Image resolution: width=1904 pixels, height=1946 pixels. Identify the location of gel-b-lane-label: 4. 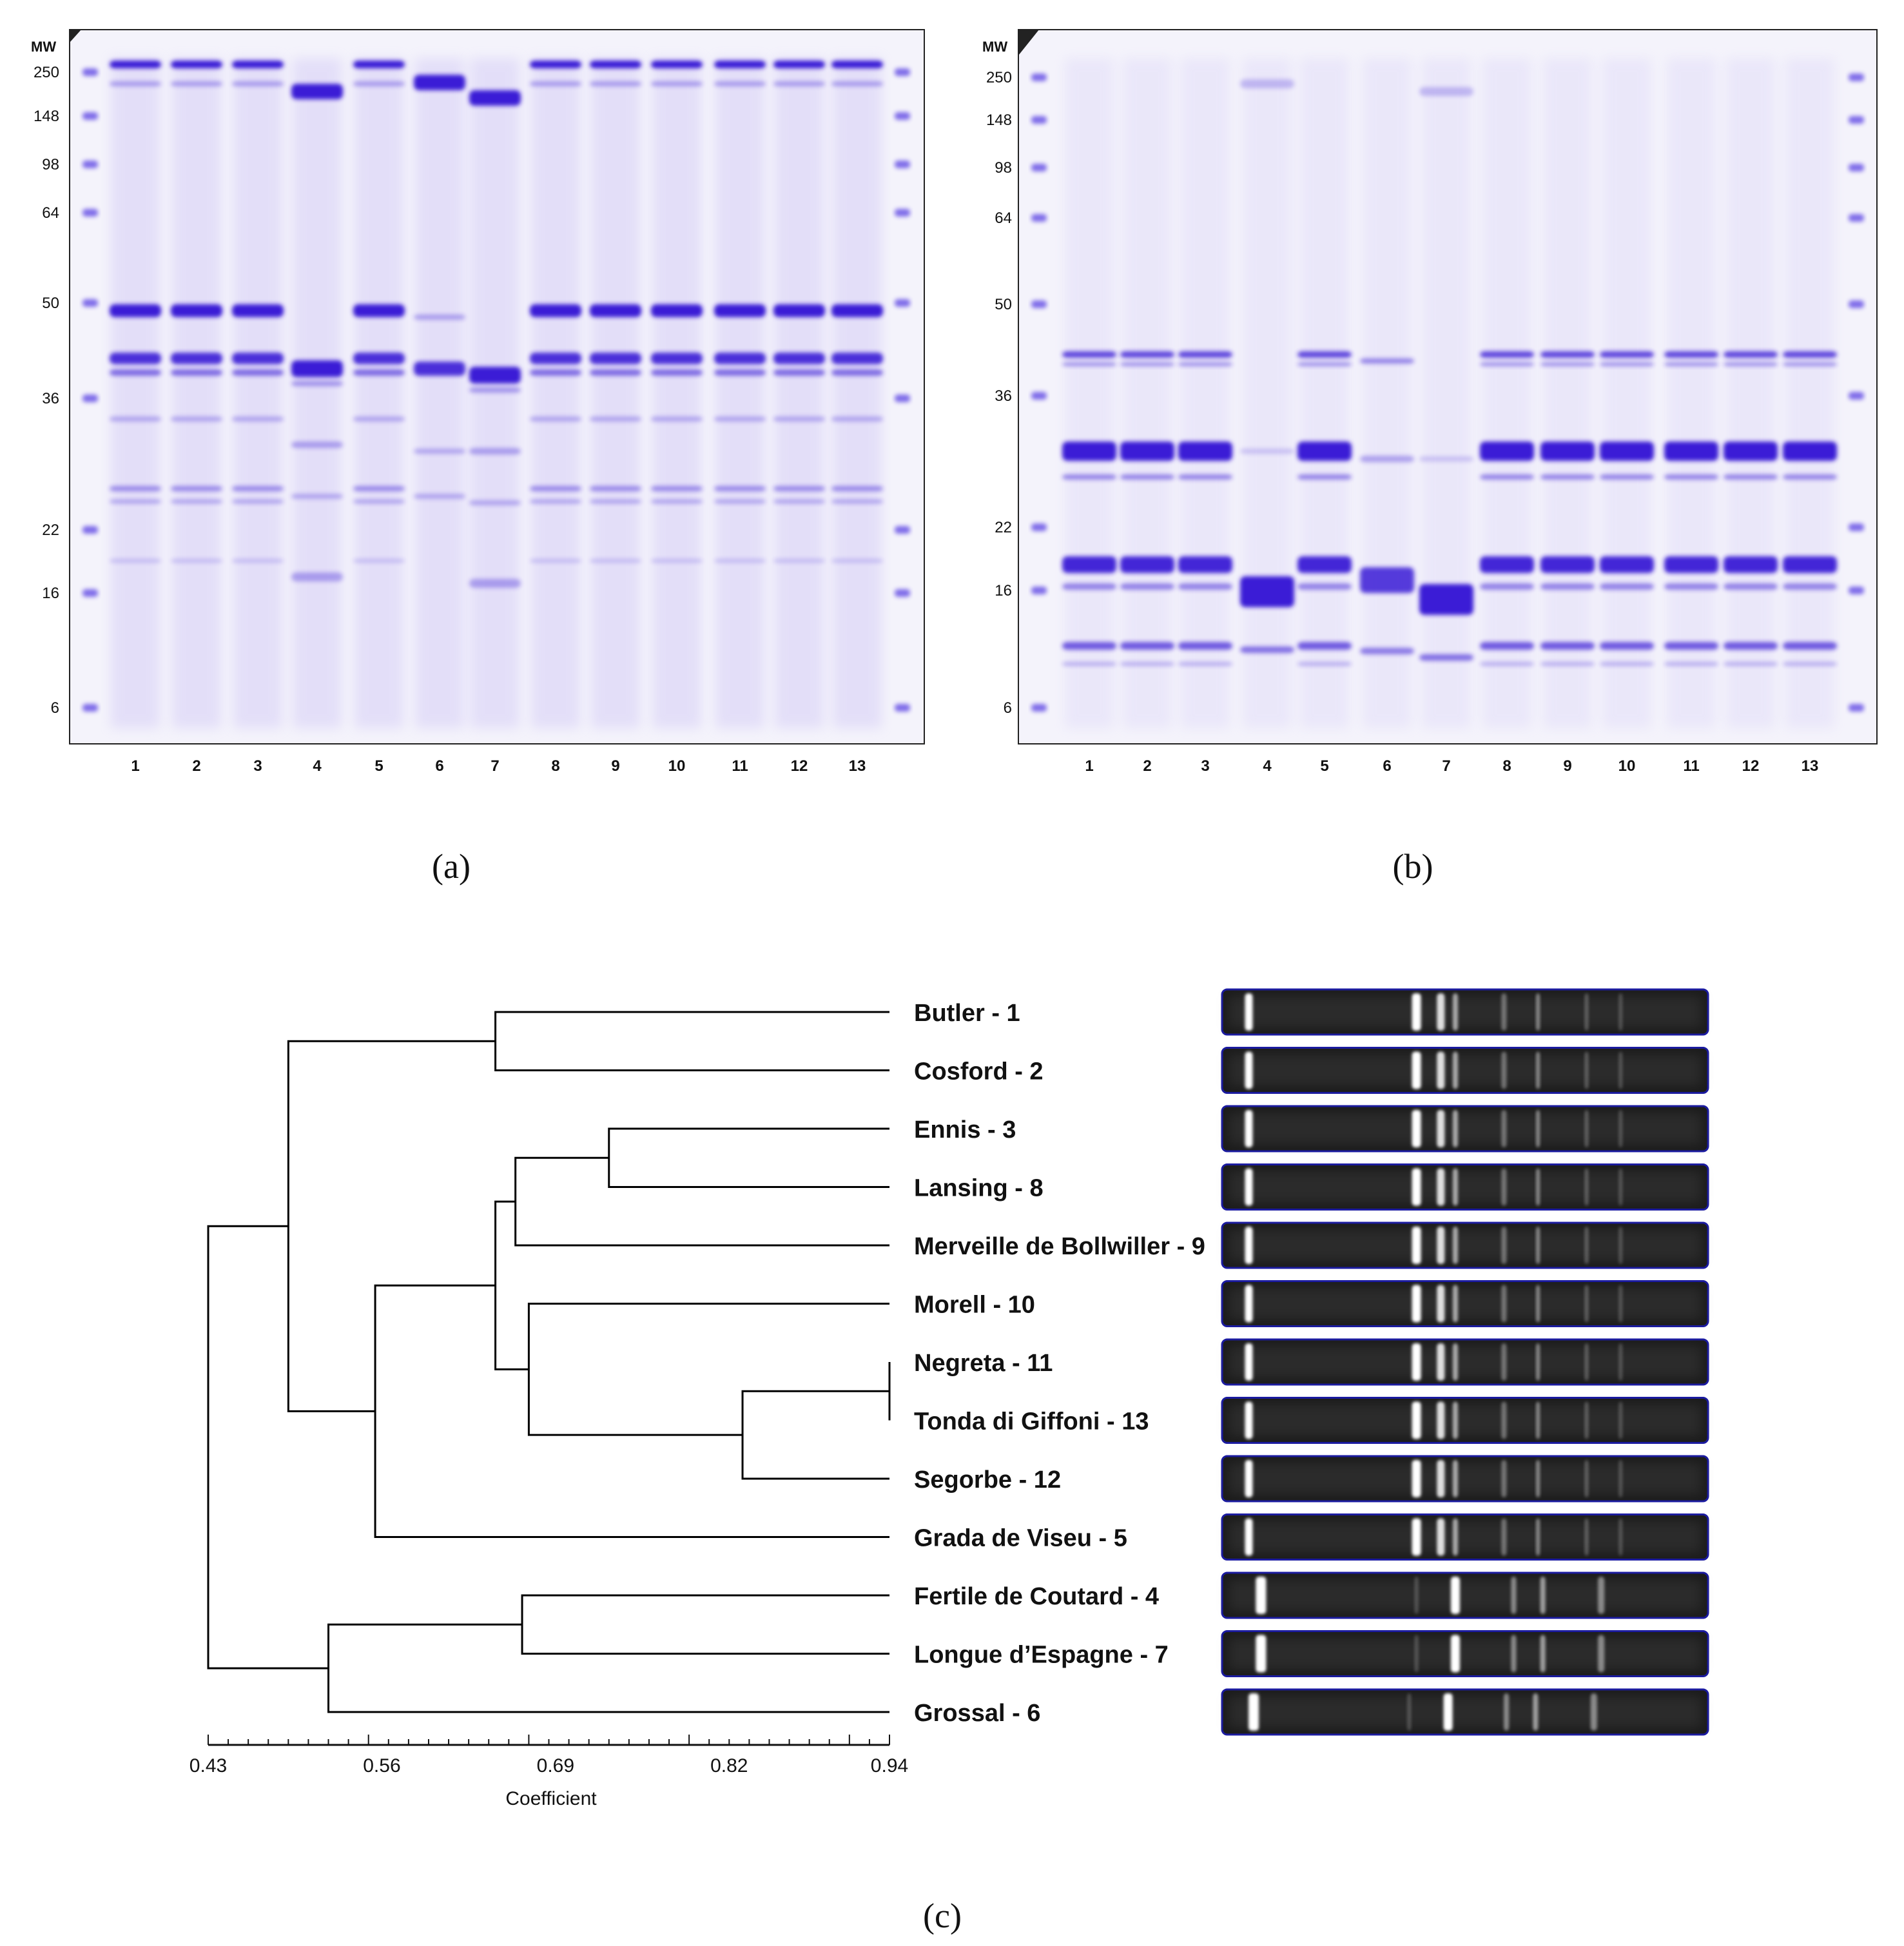
(1267, 766).